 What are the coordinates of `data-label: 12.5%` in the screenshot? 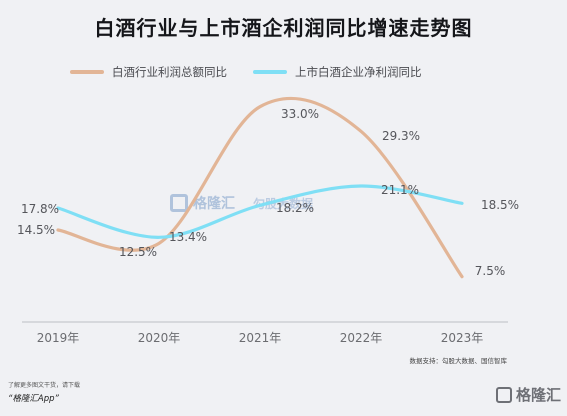 It's located at (138, 252).